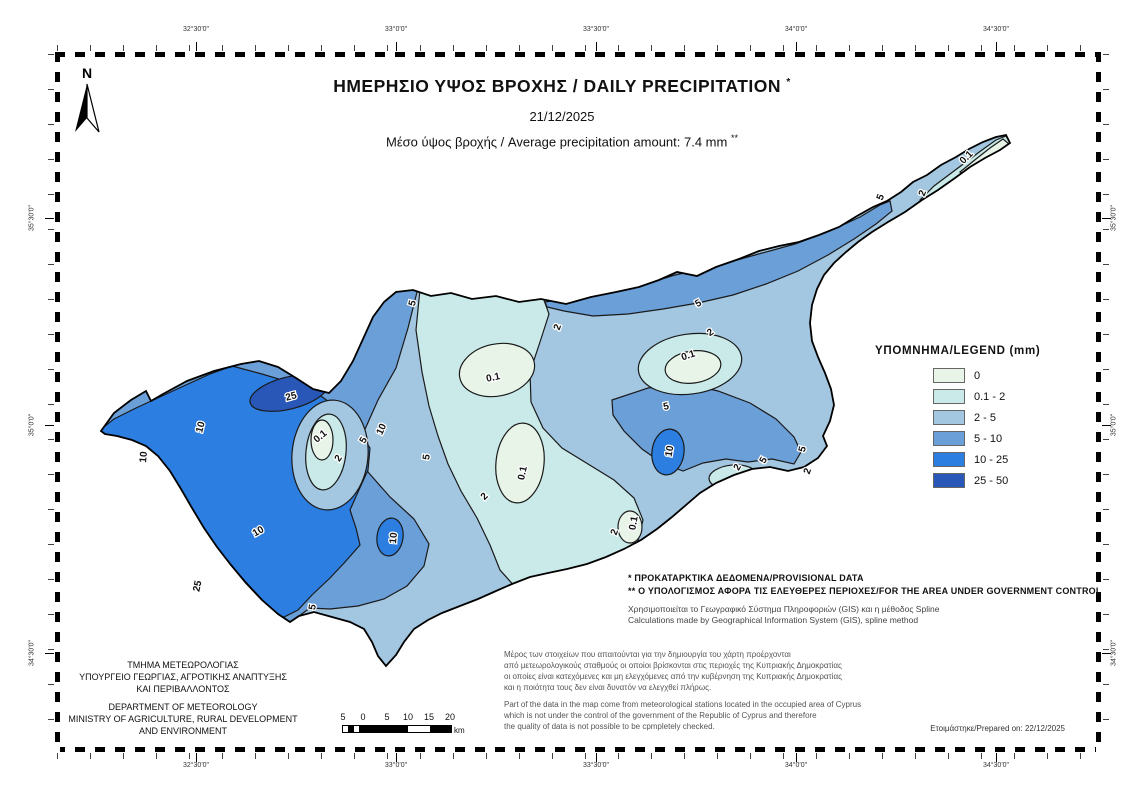 This screenshot has width=1122, height=794. Describe the element at coordinates (32, 653) in the screenshot. I see `lat-label-left: 34°30'0"` at that location.